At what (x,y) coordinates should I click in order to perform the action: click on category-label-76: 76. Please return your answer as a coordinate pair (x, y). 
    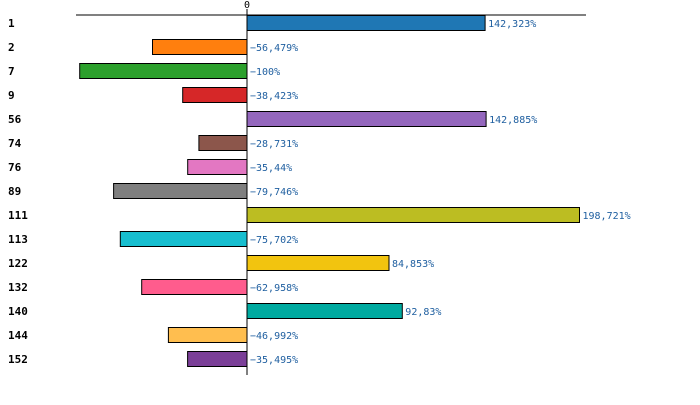
    Looking at the image, I should click on (15, 167).